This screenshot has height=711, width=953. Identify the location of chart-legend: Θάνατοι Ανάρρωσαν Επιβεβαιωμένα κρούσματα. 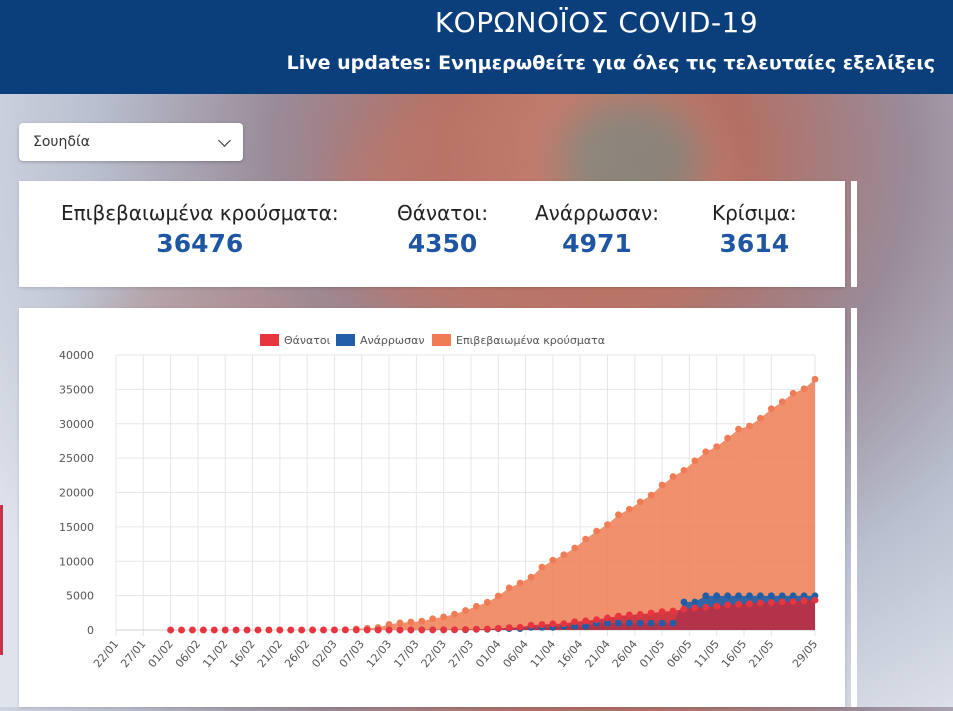
(432, 340).